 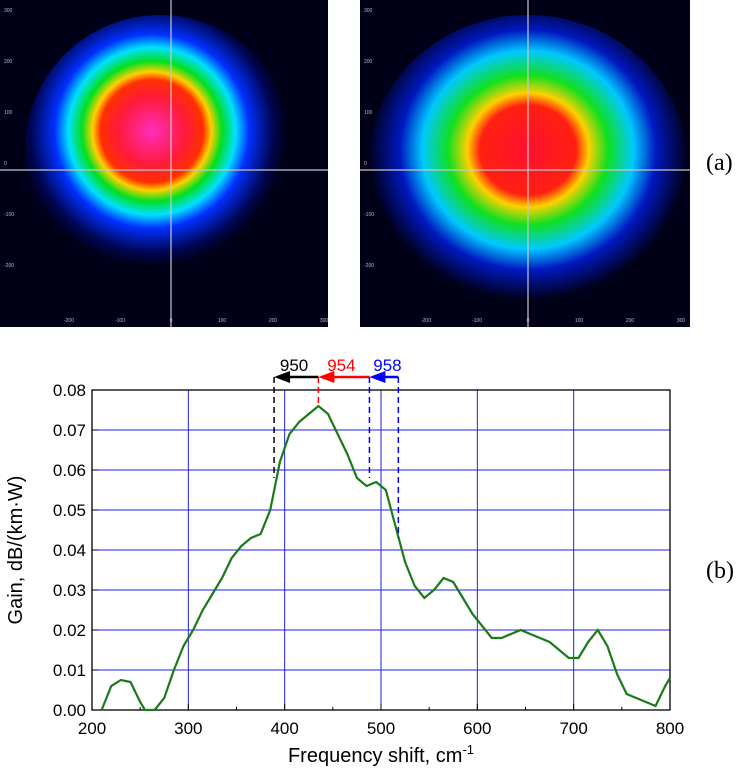 I want to click on panel-label-a: (a), so click(x=719, y=163).